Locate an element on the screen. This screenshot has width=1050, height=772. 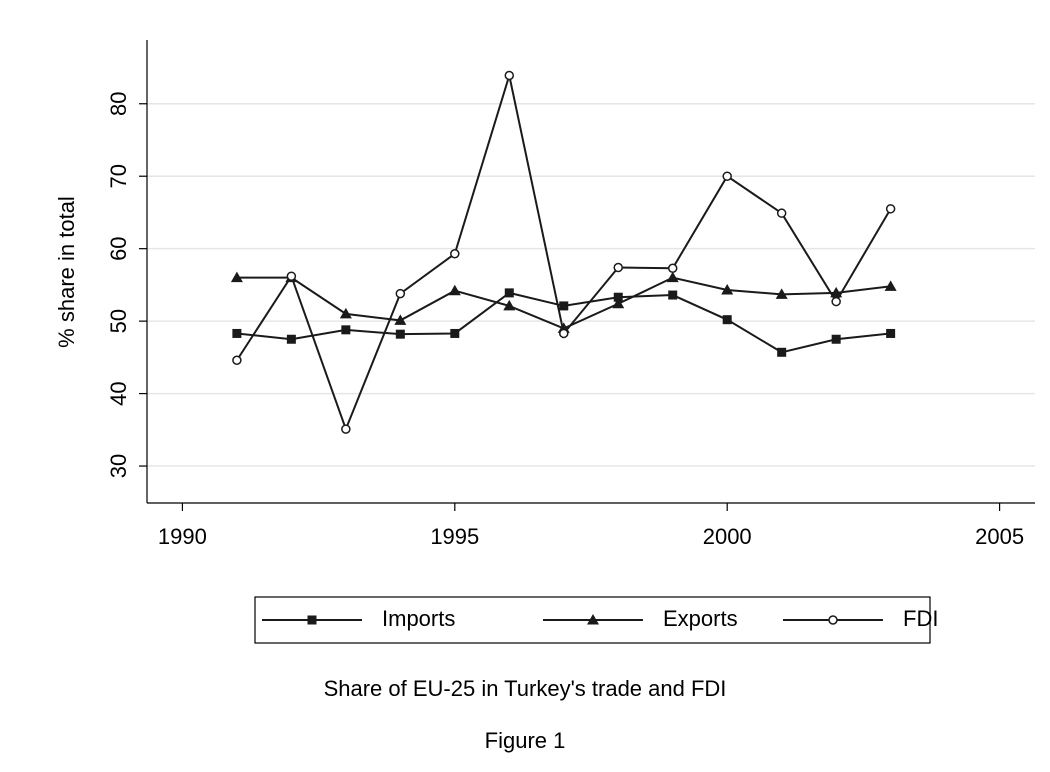
x-tick-label: 1995 is located at coordinates (454, 536).